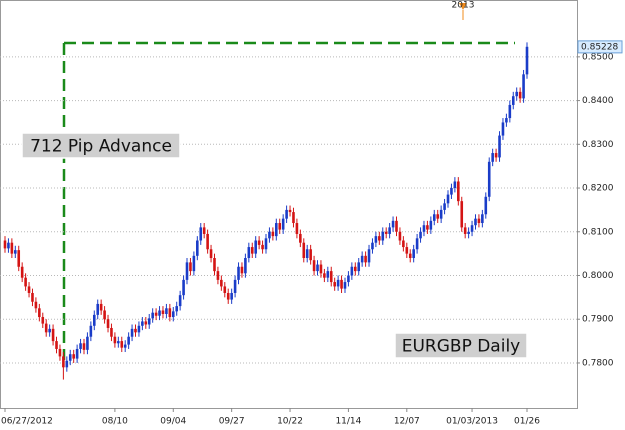  I want to click on last-price-label: 0.85228, so click(599, 47).